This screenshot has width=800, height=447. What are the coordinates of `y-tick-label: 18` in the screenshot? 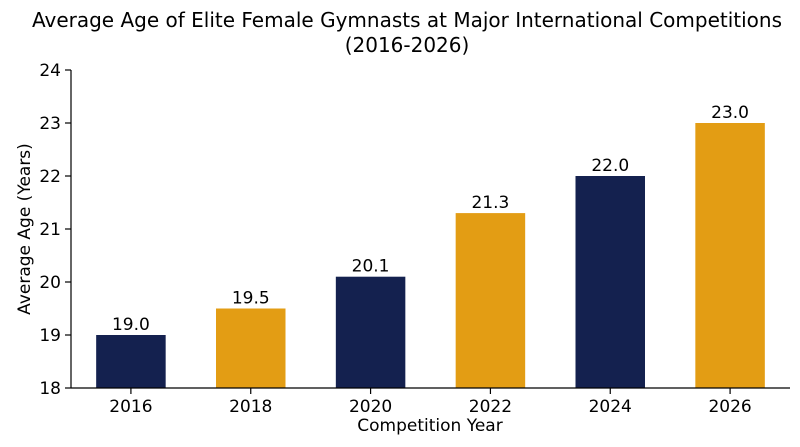 It's located at (50, 389).